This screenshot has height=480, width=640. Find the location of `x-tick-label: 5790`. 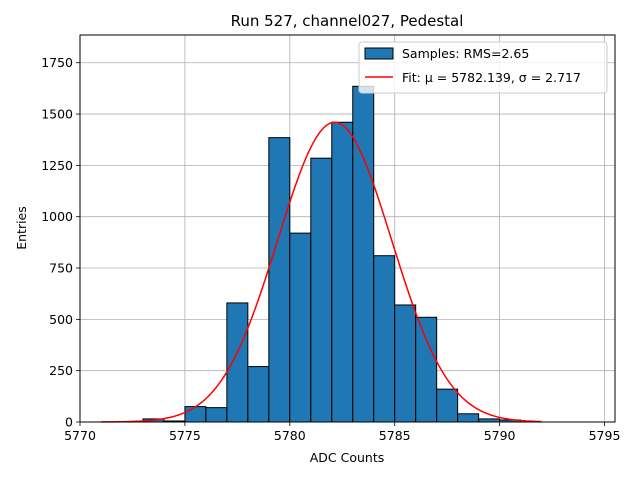

x-tick-label: 5790 is located at coordinates (500, 435).